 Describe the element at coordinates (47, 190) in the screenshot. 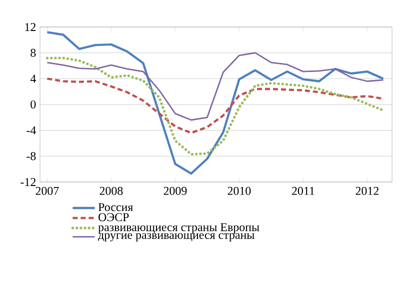

I see `x-tick-label: 2007` at that location.